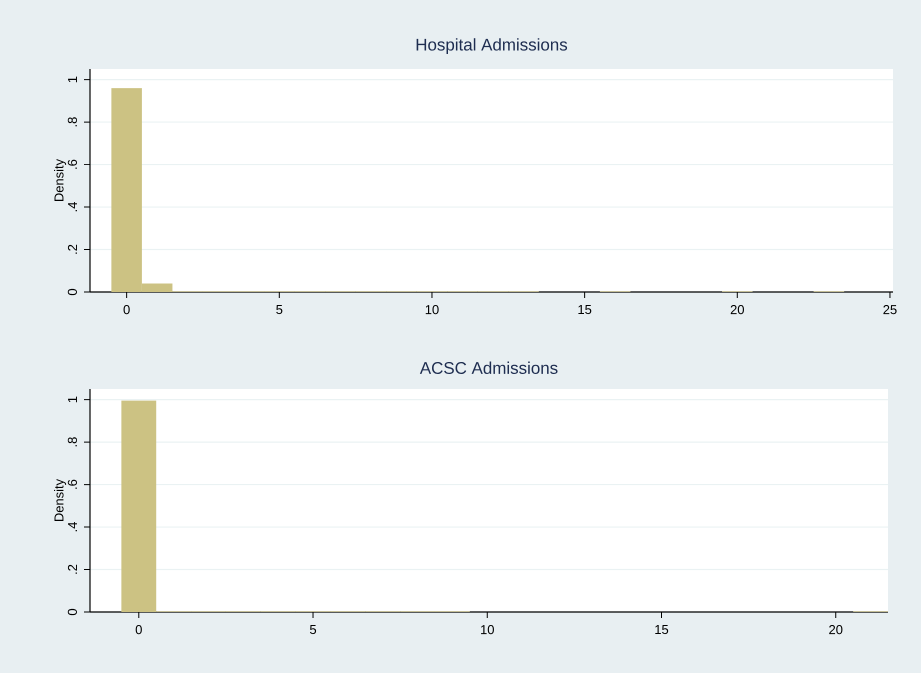 The image size is (921, 673). I want to click on x-tick-label: 25, so click(890, 309).